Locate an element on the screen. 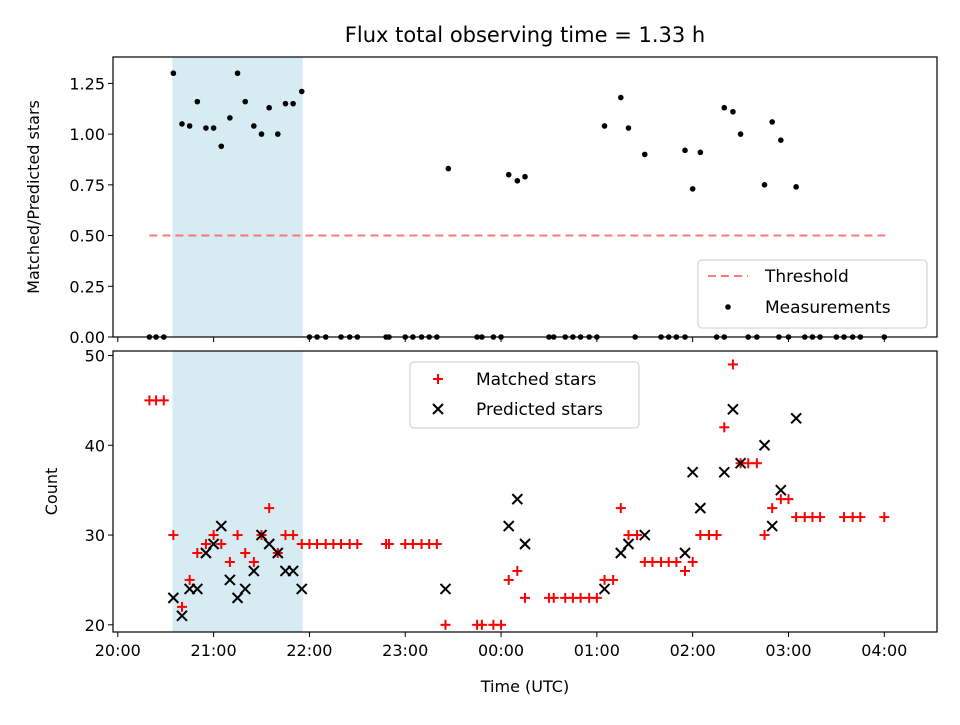 This screenshot has width=960, height=725. top-y-axis-label: Matched/Predicted stars is located at coordinates (33, 197).